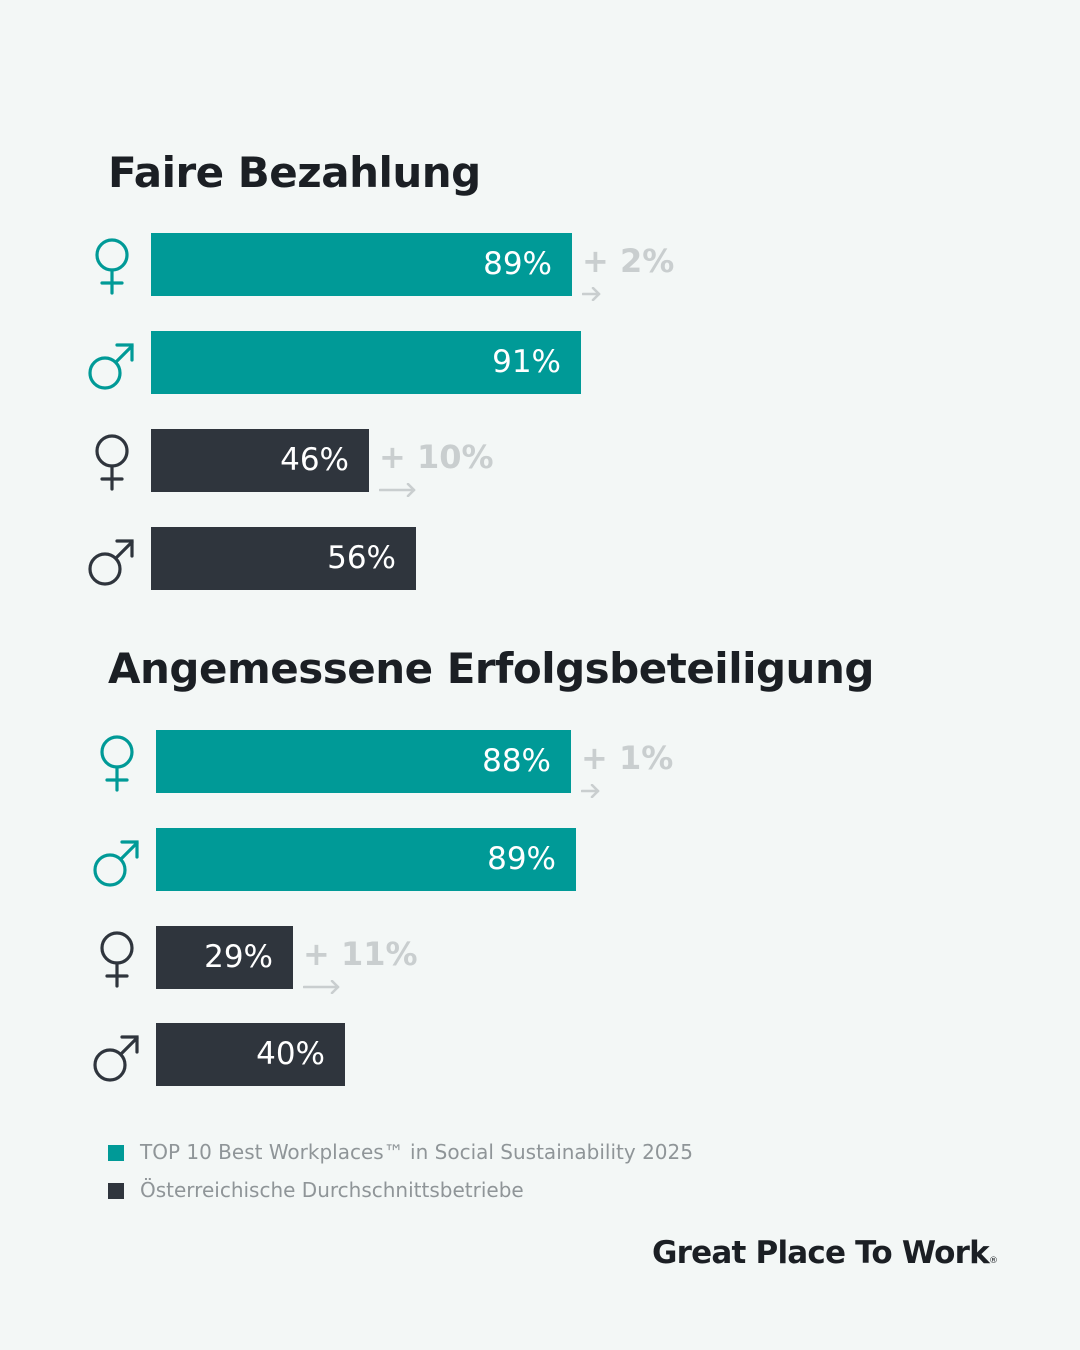 The height and width of the screenshot is (1350, 1080). I want to click on bar-value-label: 91%, so click(526, 362).